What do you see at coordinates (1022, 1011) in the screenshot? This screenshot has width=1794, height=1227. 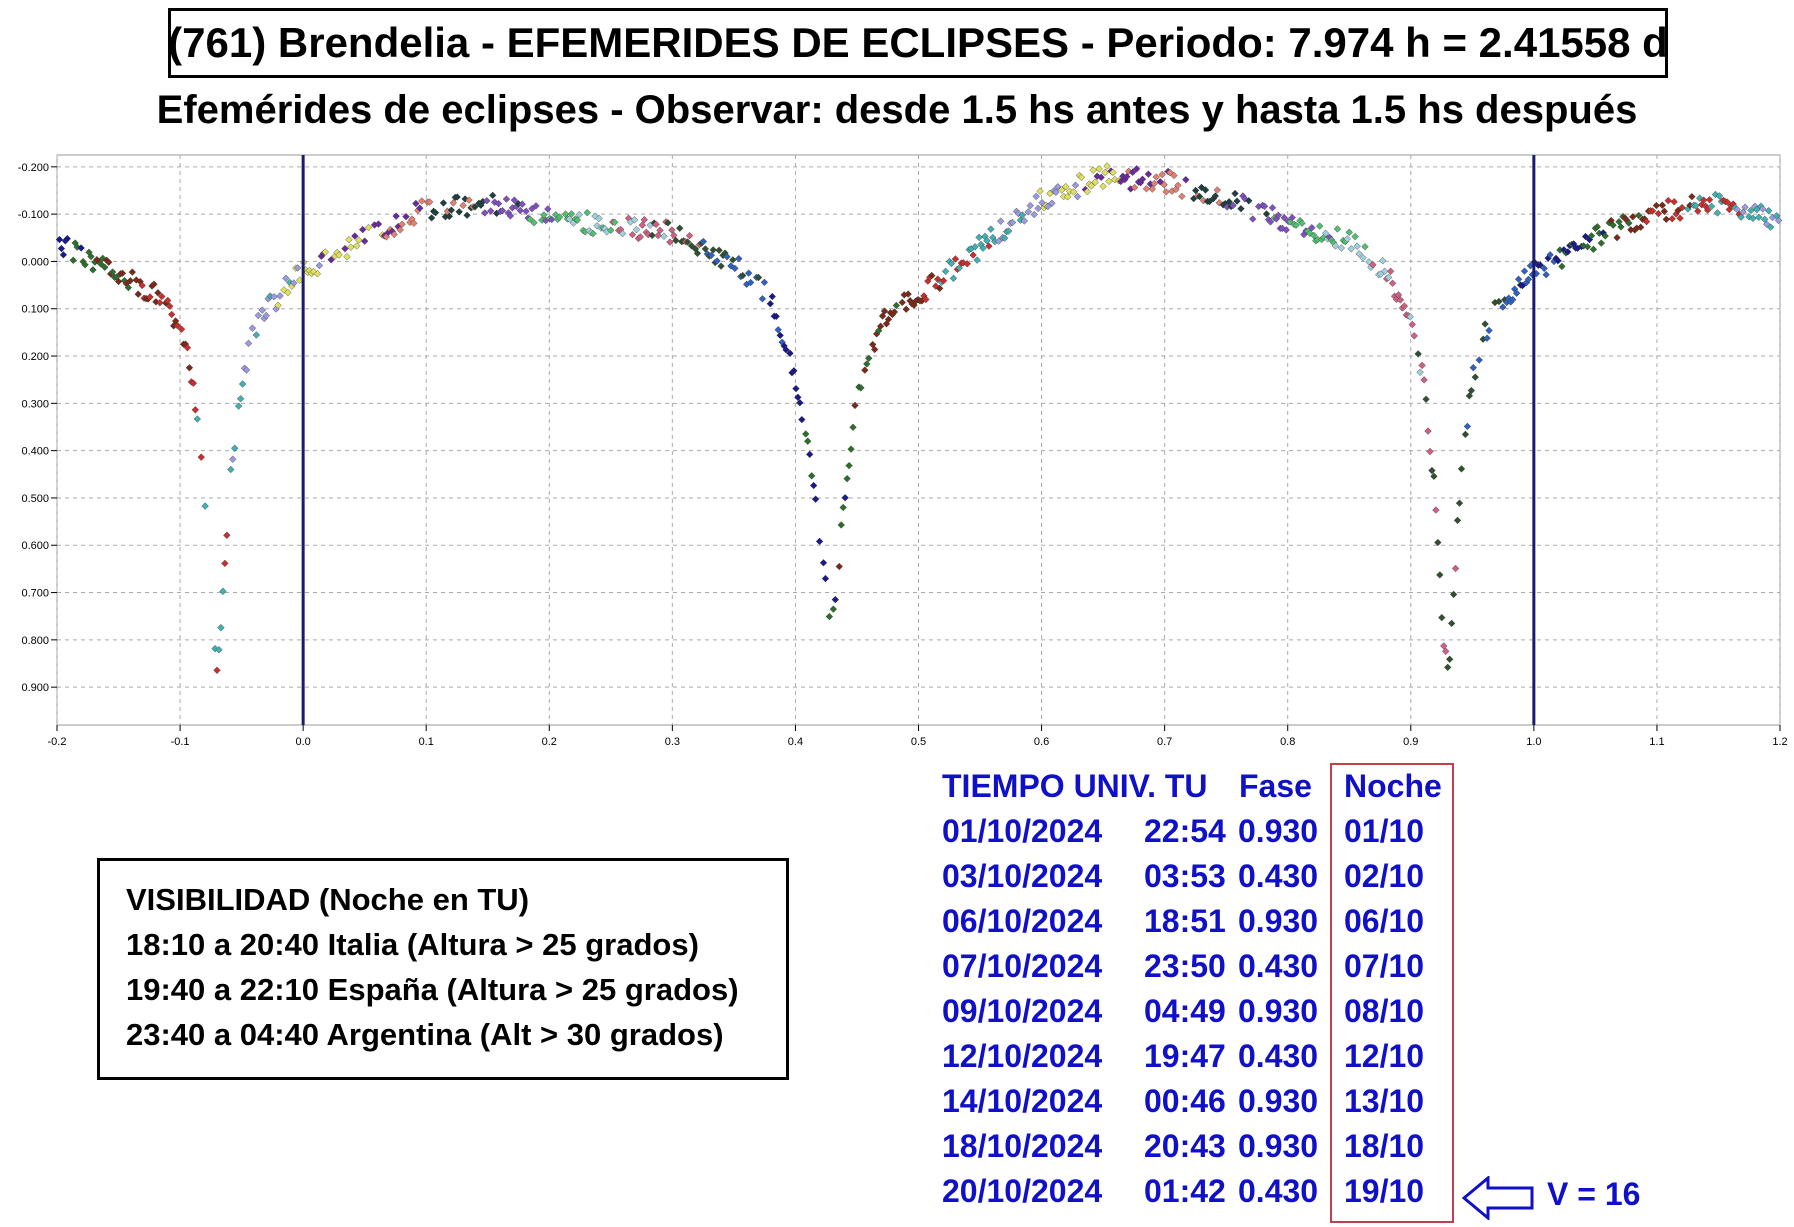 I see `row-date: 09/10/2024` at bounding box center [1022, 1011].